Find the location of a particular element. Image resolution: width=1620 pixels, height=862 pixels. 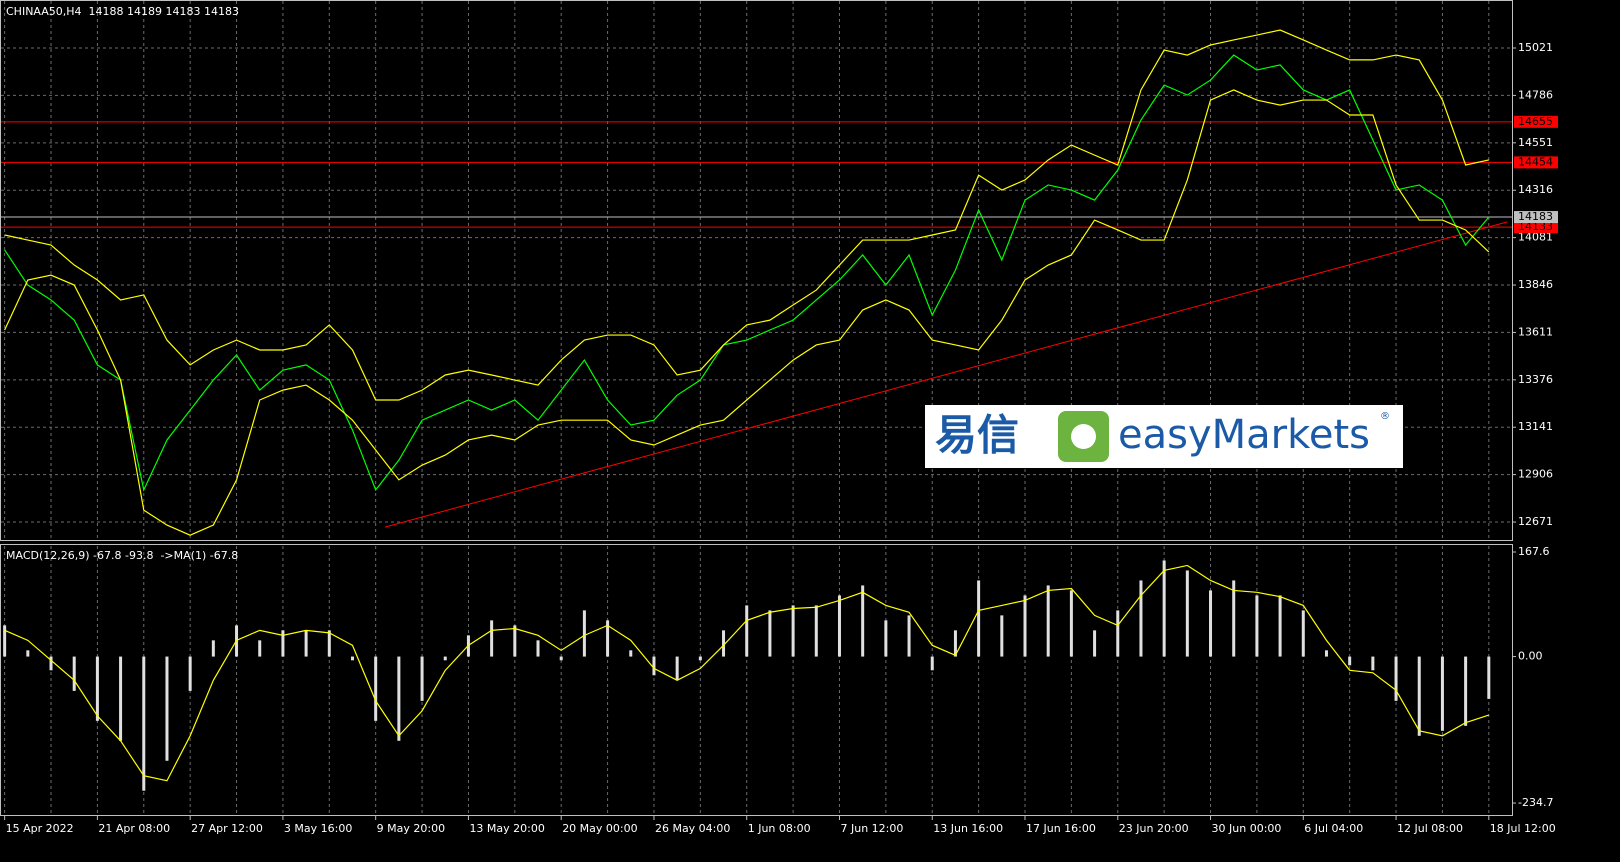

x-tick-label: 20 May 00:00 is located at coordinates (599, 828).